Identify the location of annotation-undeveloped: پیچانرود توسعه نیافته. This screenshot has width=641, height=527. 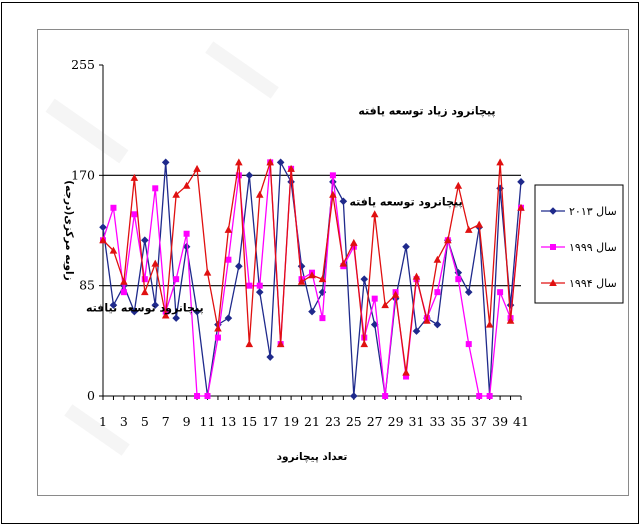
(145, 308).